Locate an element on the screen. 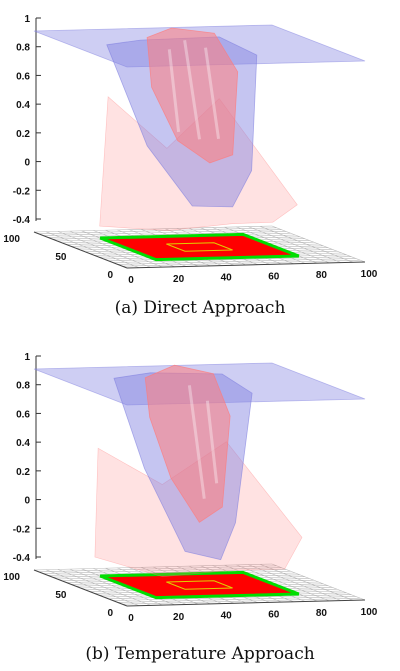  caption-direct-approach: (a) Direct Approach is located at coordinates (200, 308).